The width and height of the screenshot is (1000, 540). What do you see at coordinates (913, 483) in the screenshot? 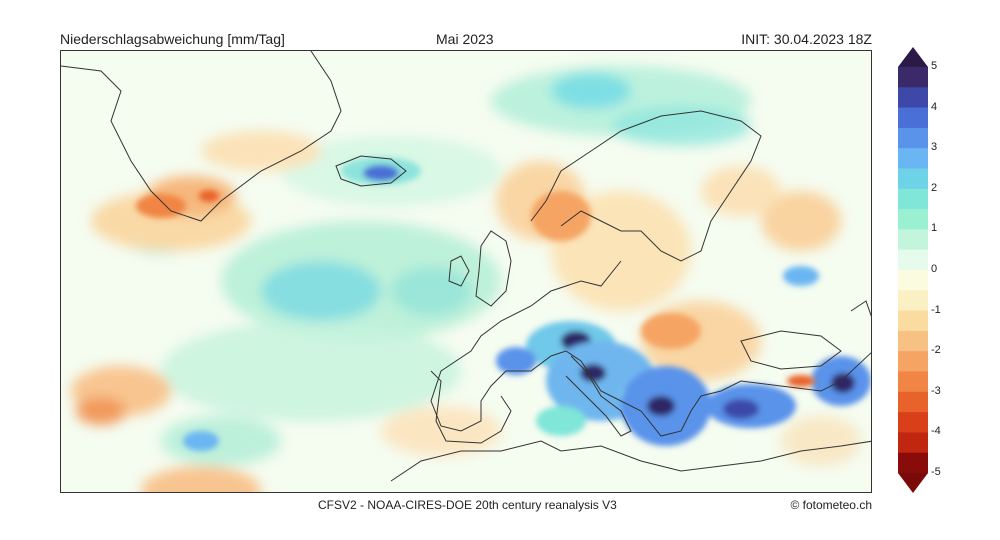
I see `colorbar-min-extension` at bounding box center [913, 483].